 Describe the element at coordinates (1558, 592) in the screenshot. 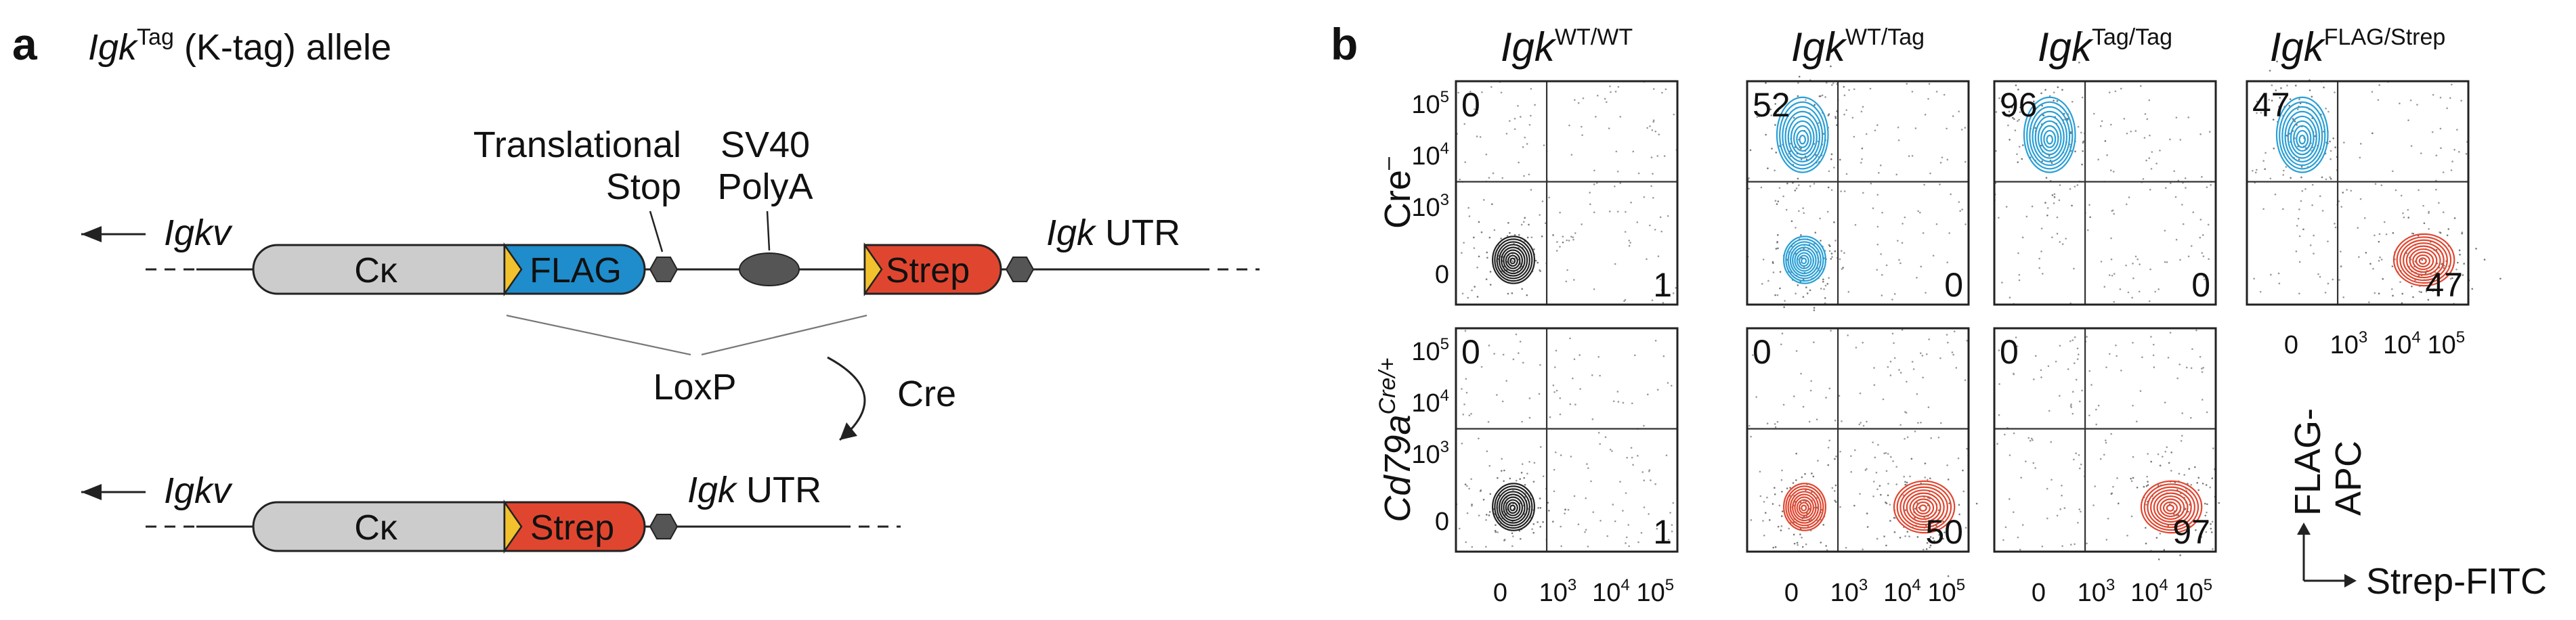

I see `x-tick-label: 103` at that location.